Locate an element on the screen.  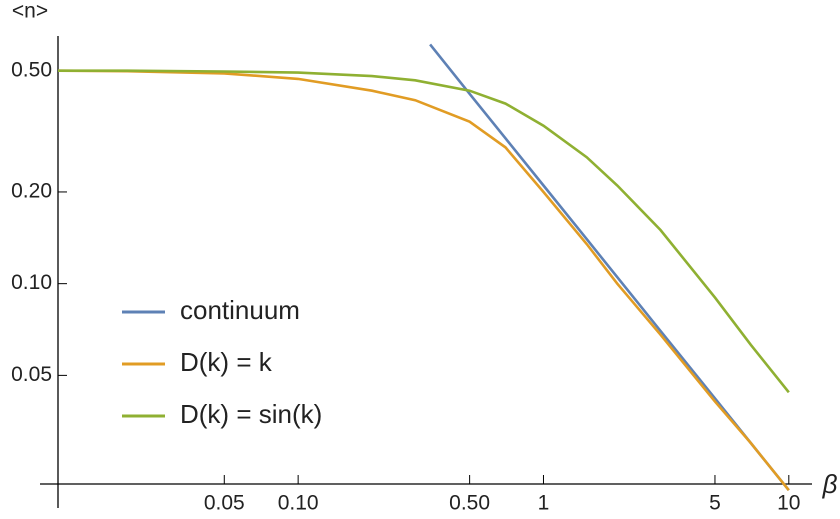
y-tick-label: 0.10 is located at coordinates (31, 282).